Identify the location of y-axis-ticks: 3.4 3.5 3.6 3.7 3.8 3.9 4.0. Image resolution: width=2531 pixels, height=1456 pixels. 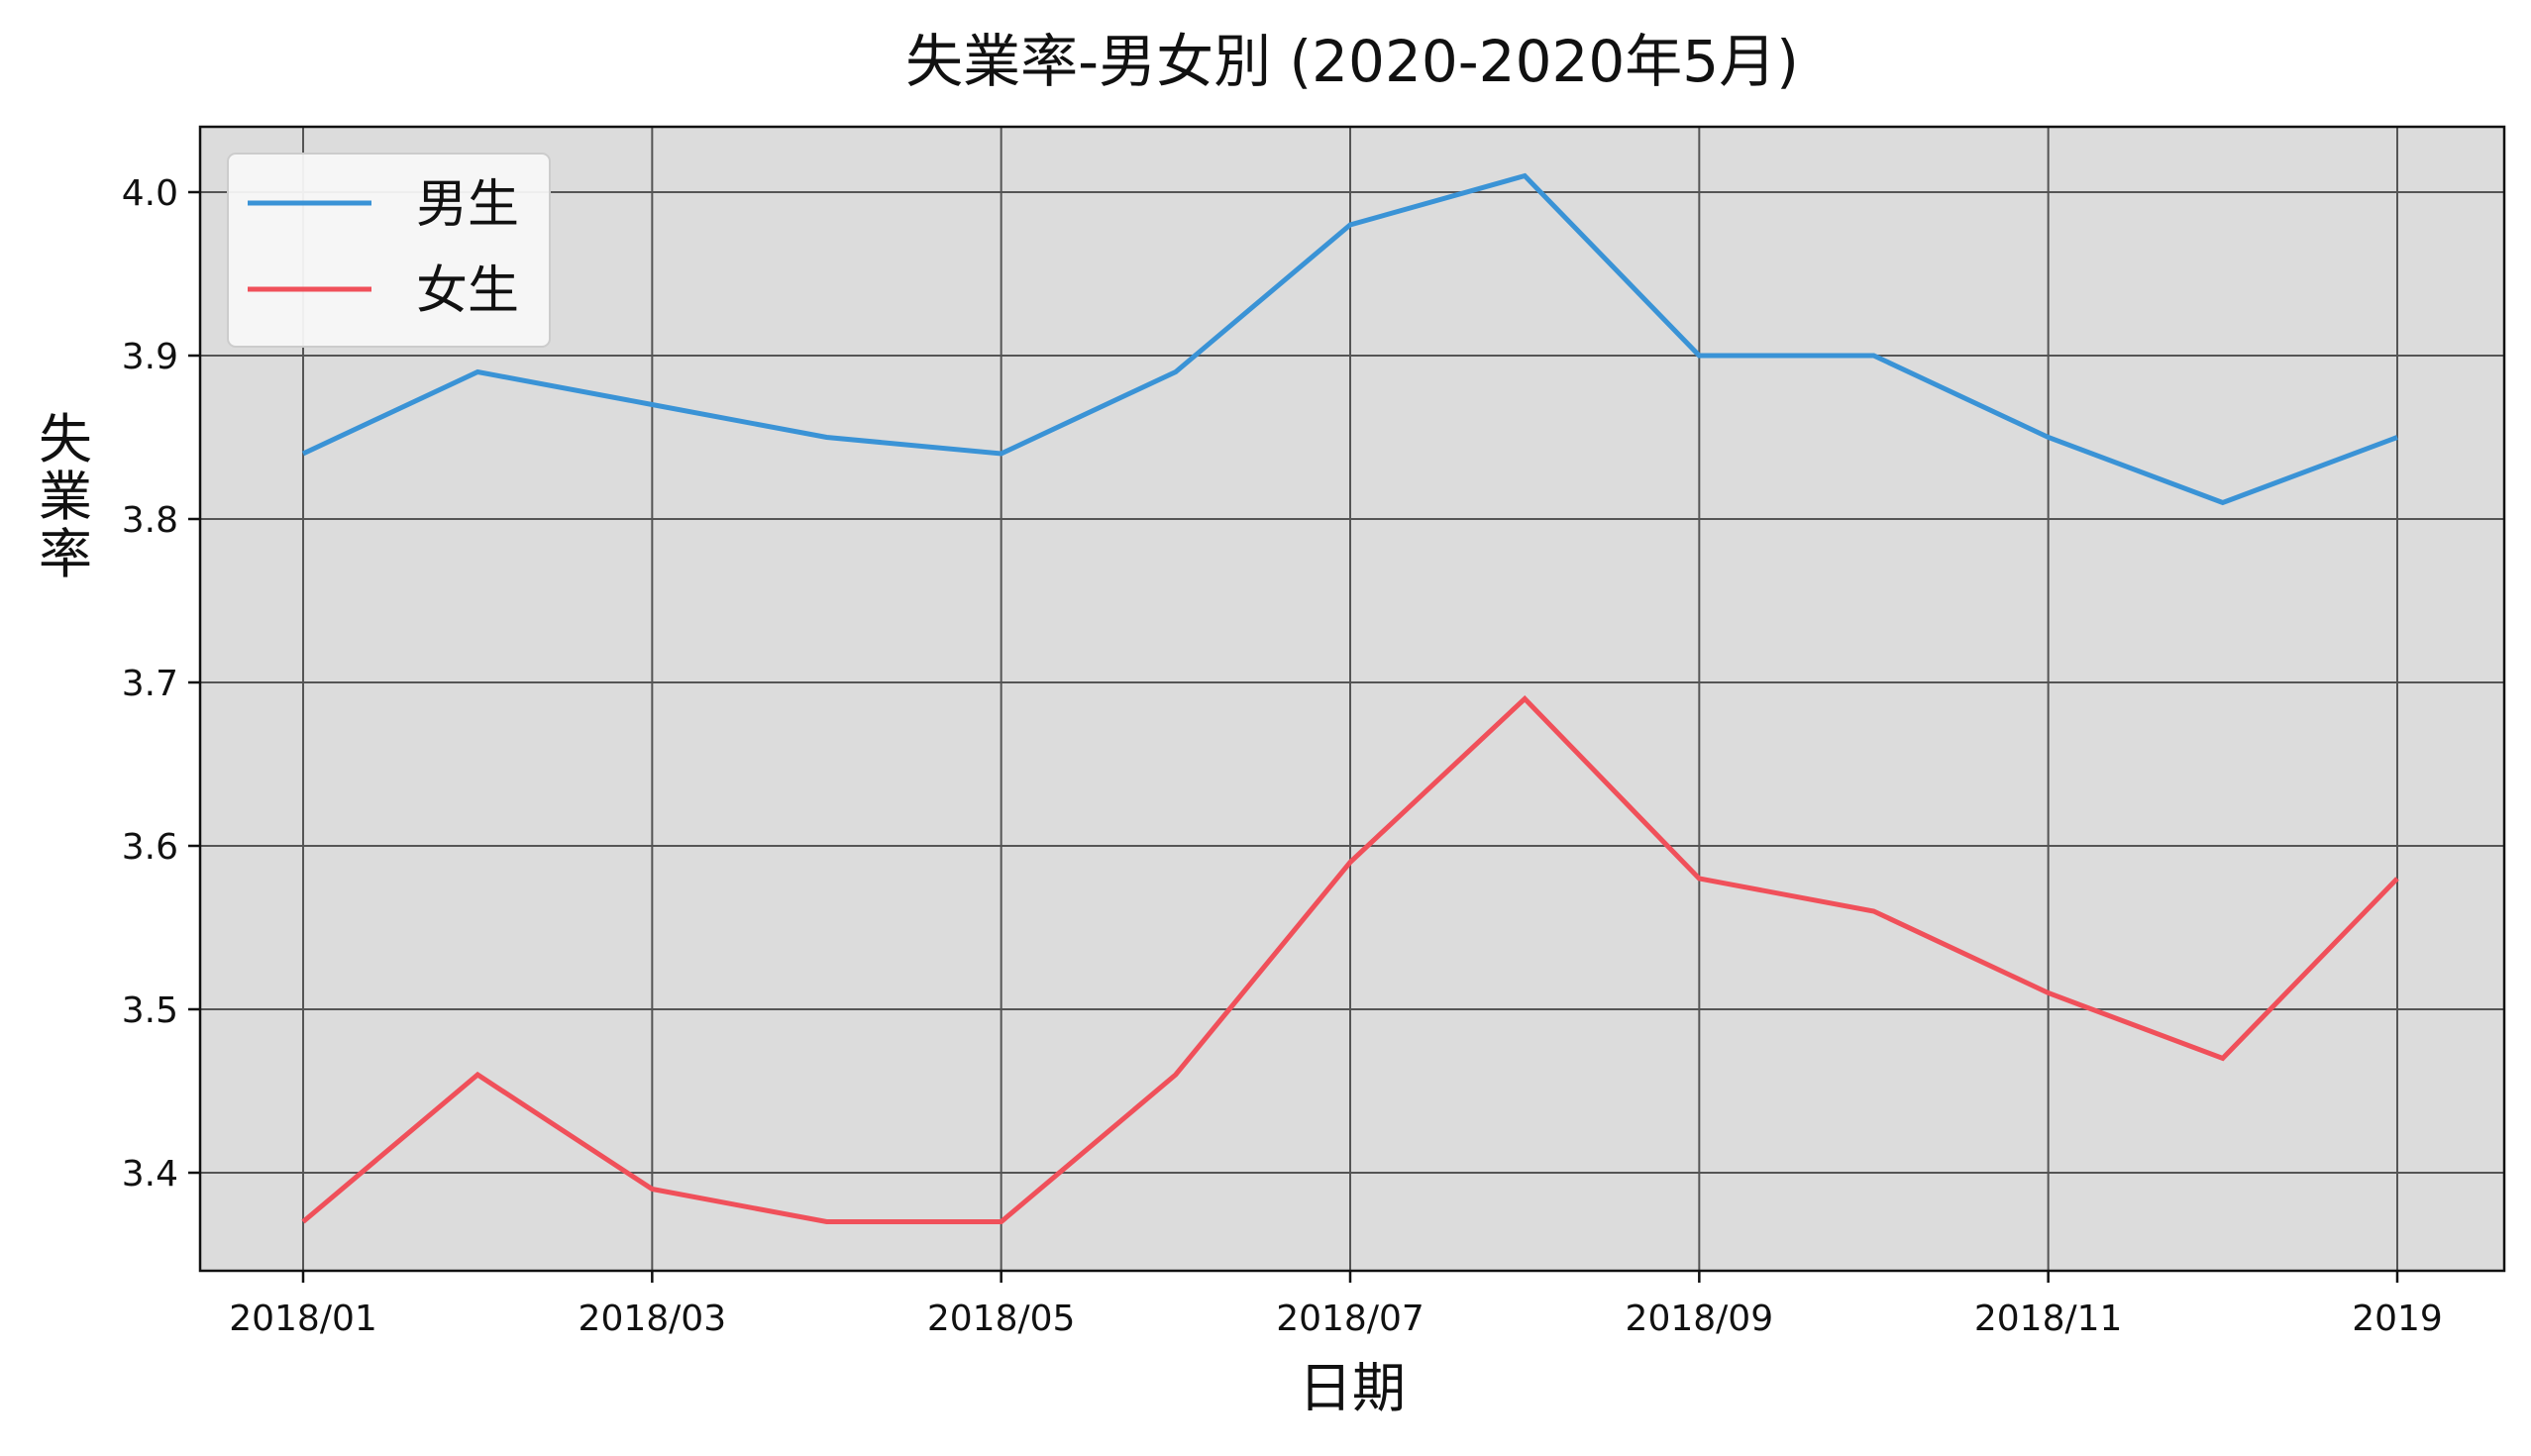
(161, 684).